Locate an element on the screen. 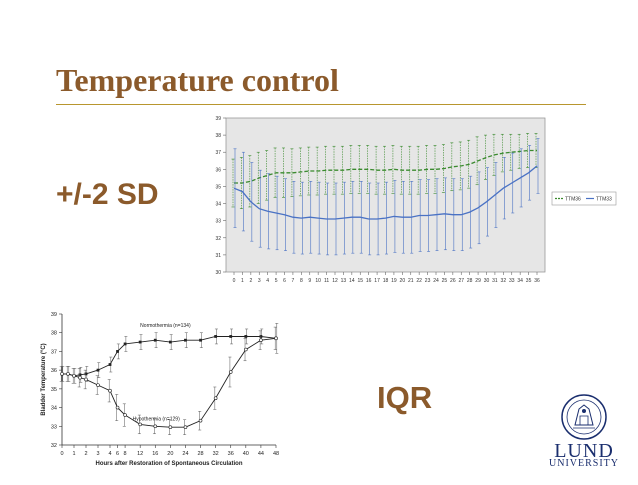 Image resolution: width=638 pixels, height=485 pixels. x-tick-label: 34 is located at coordinates (520, 281).